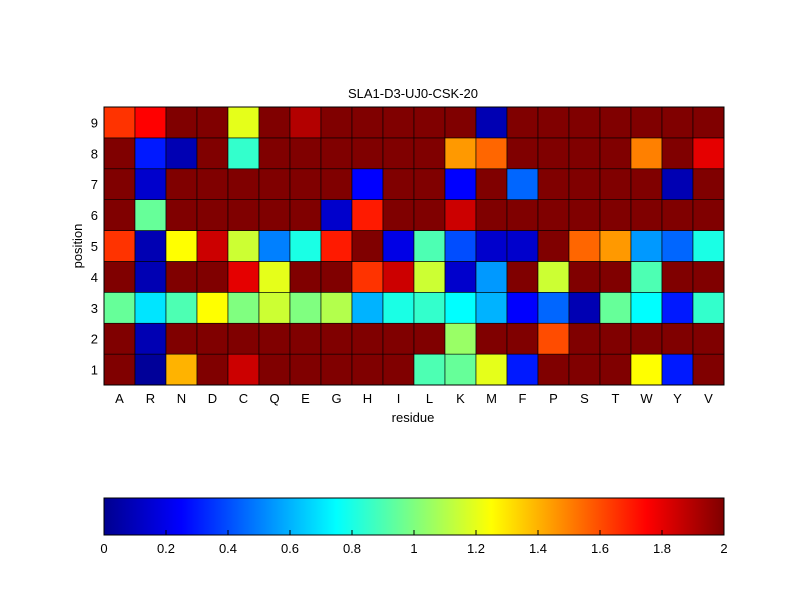  I want to click on colorbar-tick-label: 0.2, so click(166, 548).